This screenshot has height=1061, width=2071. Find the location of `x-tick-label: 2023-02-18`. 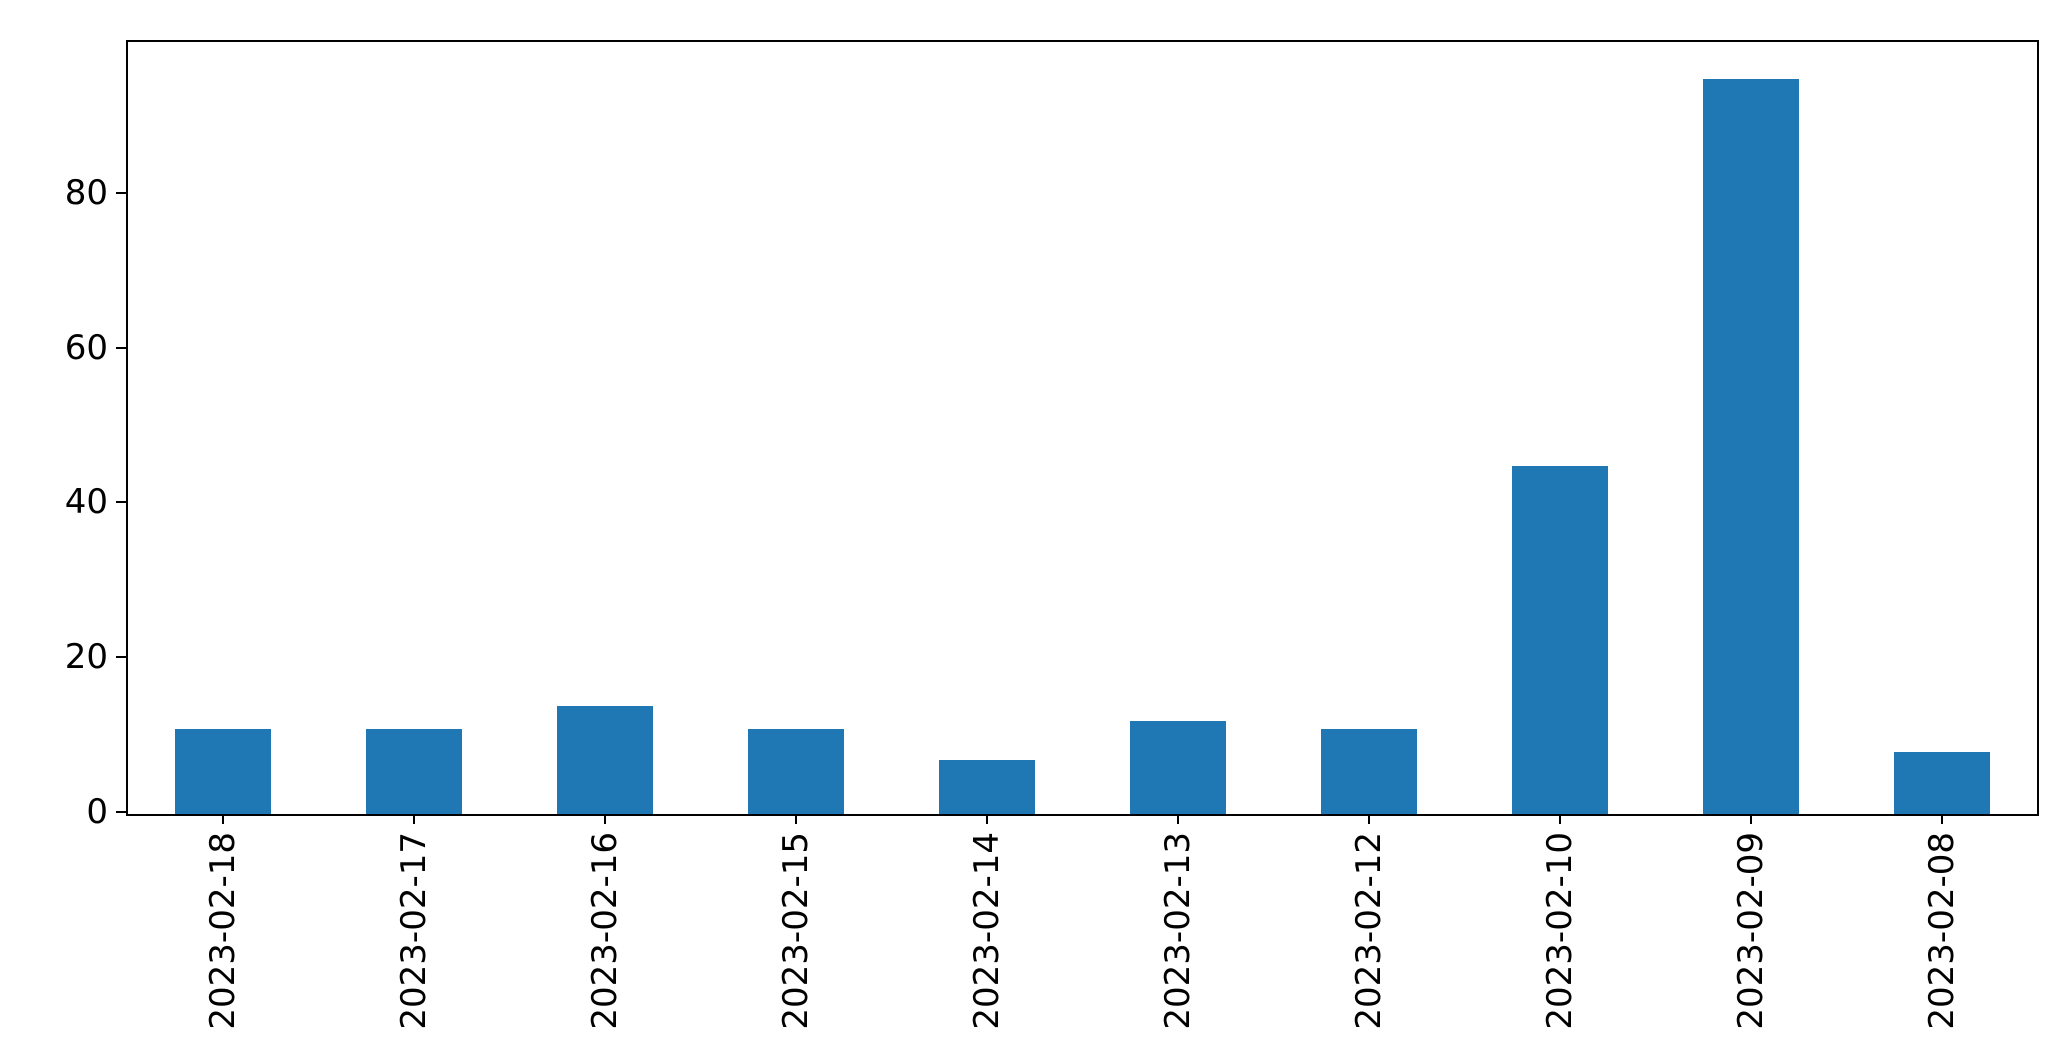

x-tick-label: 2023-02-18 is located at coordinates (223, 931).